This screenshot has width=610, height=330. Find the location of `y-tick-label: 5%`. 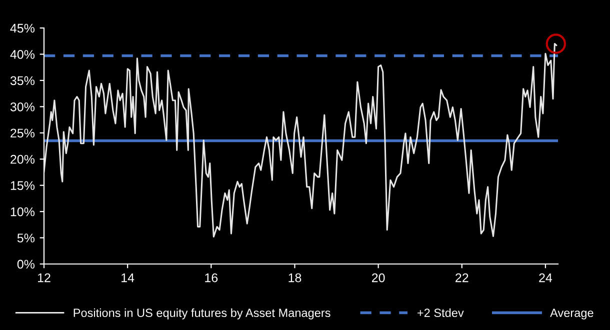

y-tick-label: 5% is located at coordinates (26, 238).